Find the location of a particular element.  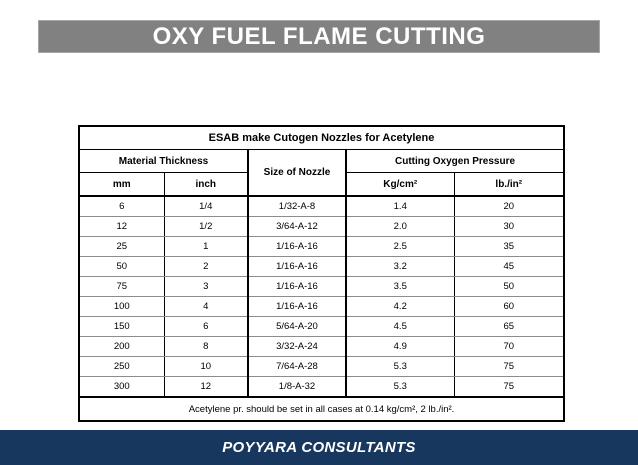

col-header-inch: inch is located at coordinates (206, 184).